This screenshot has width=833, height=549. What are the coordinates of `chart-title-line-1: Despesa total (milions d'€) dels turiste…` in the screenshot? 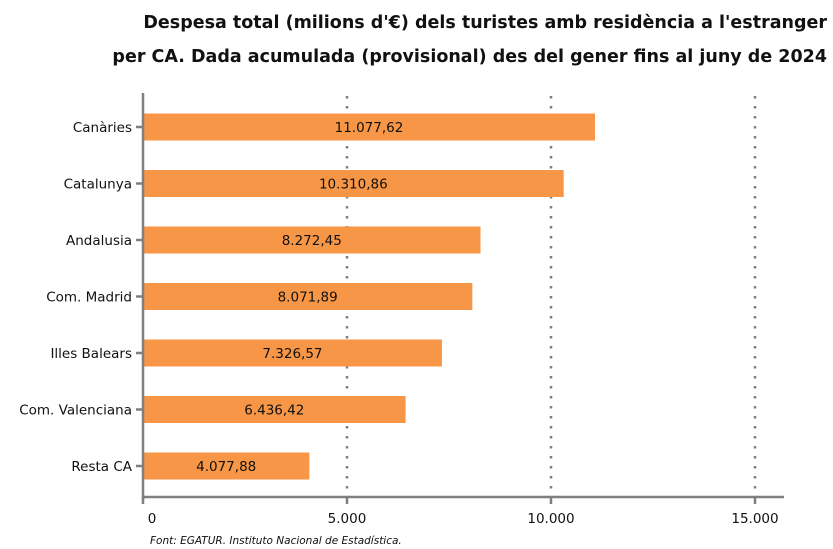 It's located at (485, 23).